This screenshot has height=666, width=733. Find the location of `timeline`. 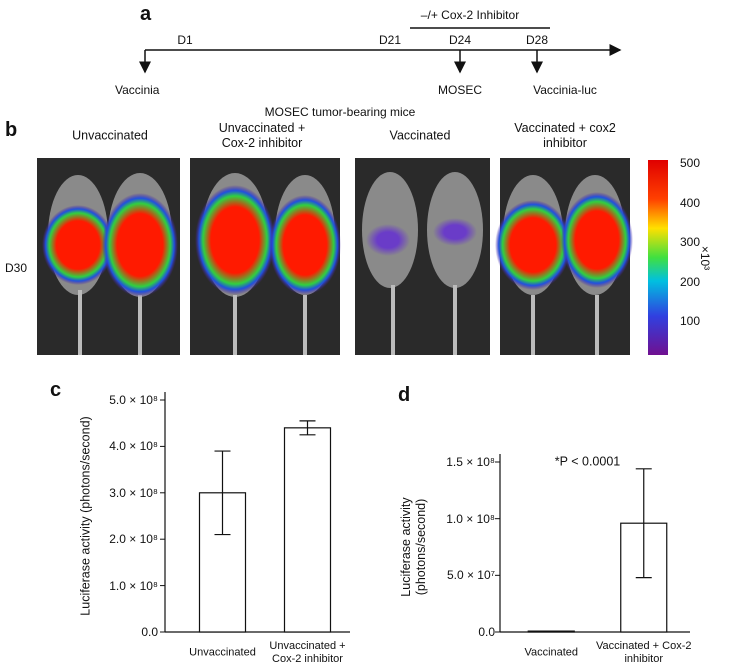

timeline is located at coordinates (380, 50).